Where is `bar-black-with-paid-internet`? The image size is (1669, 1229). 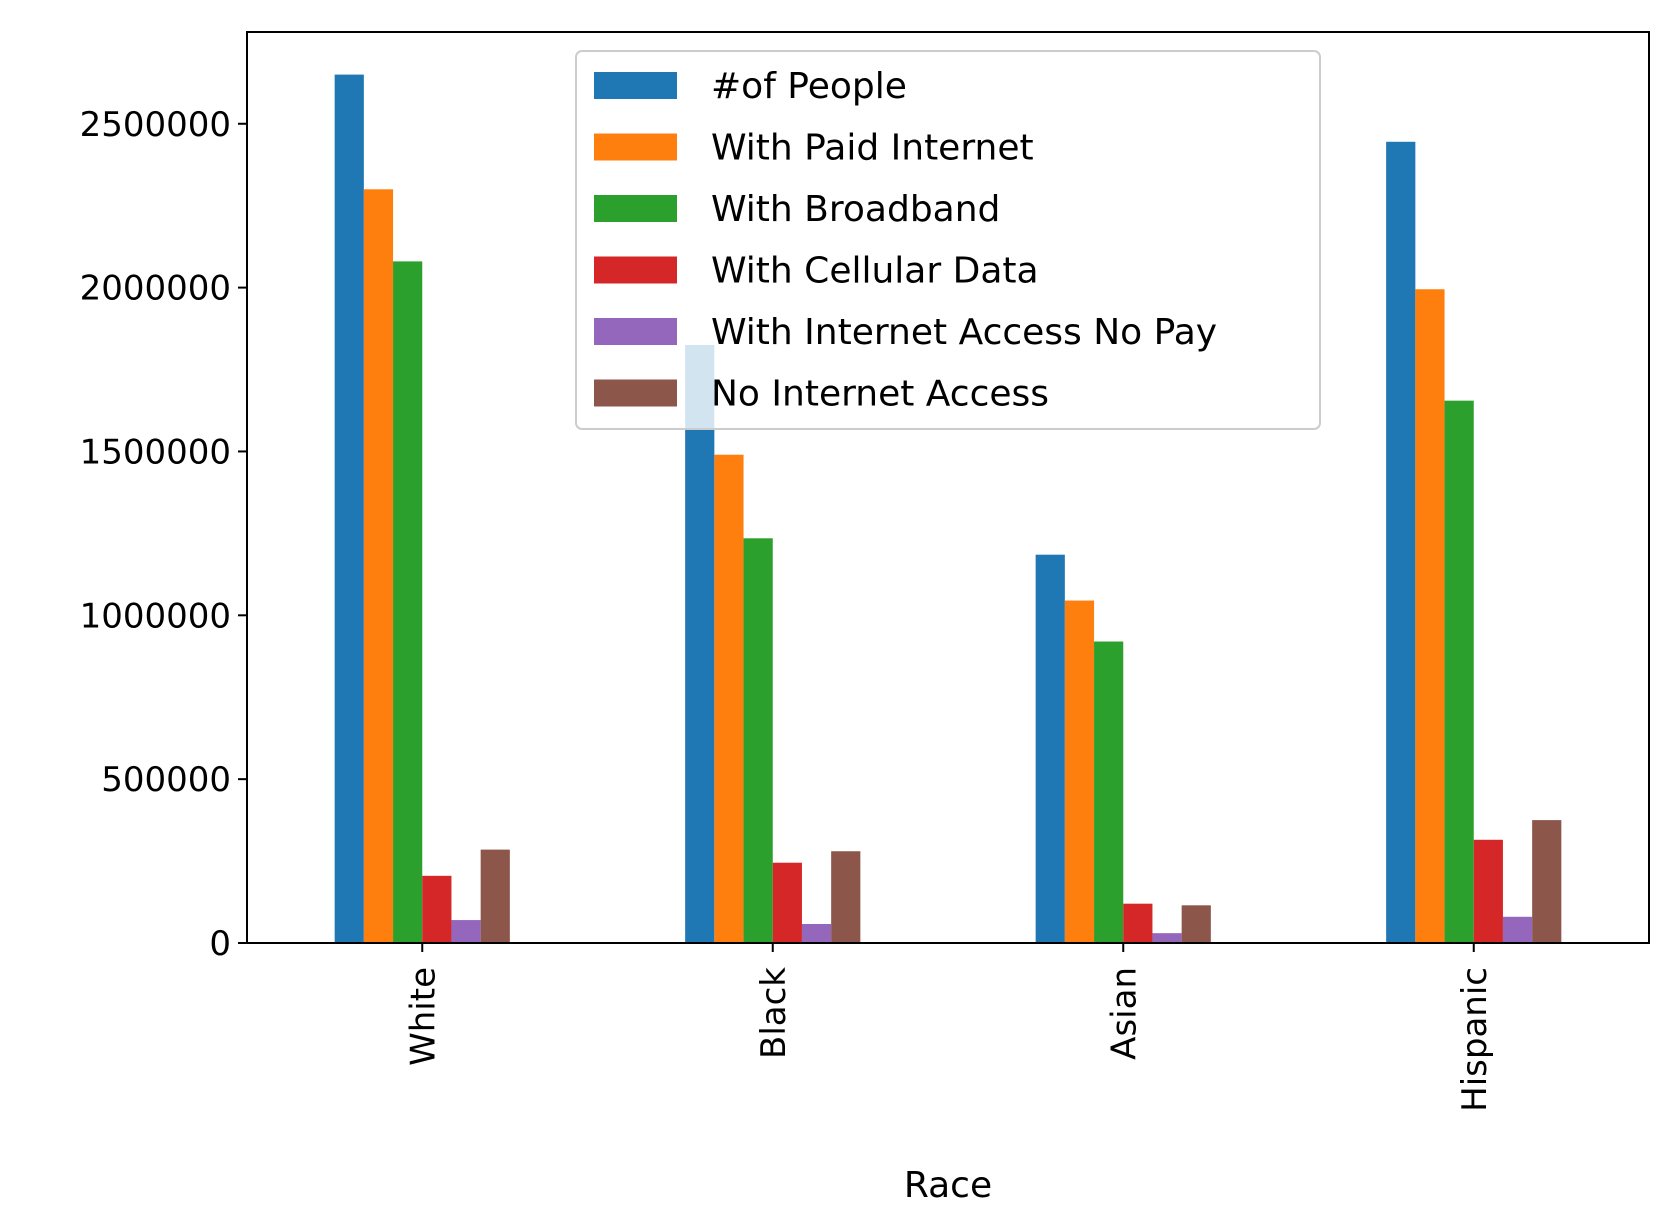
bar-black-with-paid-internet is located at coordinates (729, 698).